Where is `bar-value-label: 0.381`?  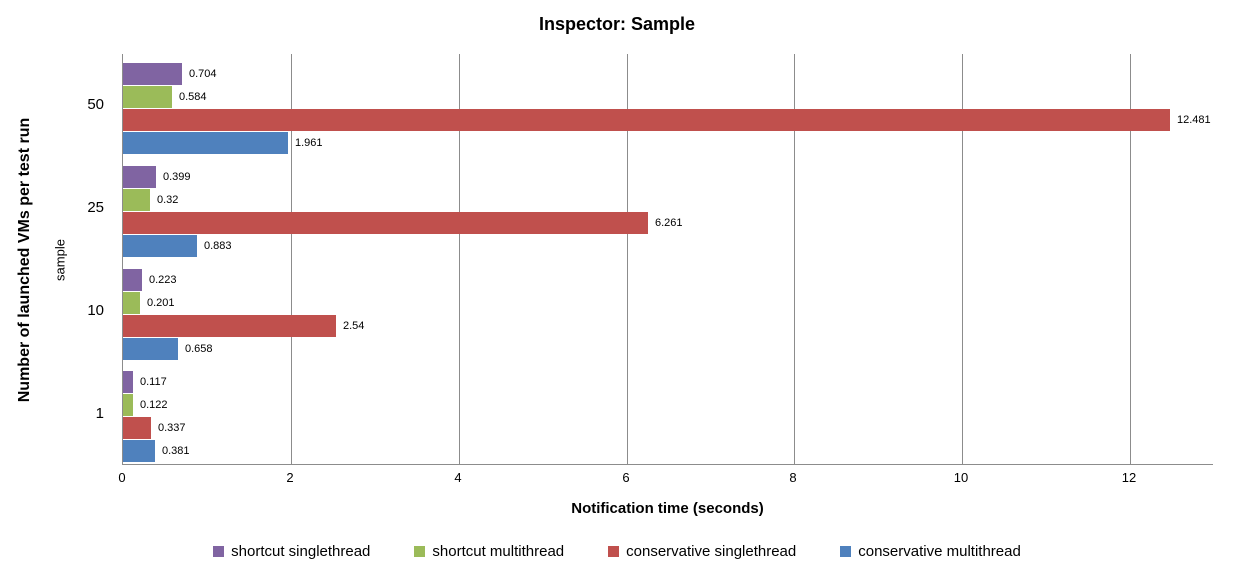 bar-value-label: 0.381 is located at coordinates (176, 451).